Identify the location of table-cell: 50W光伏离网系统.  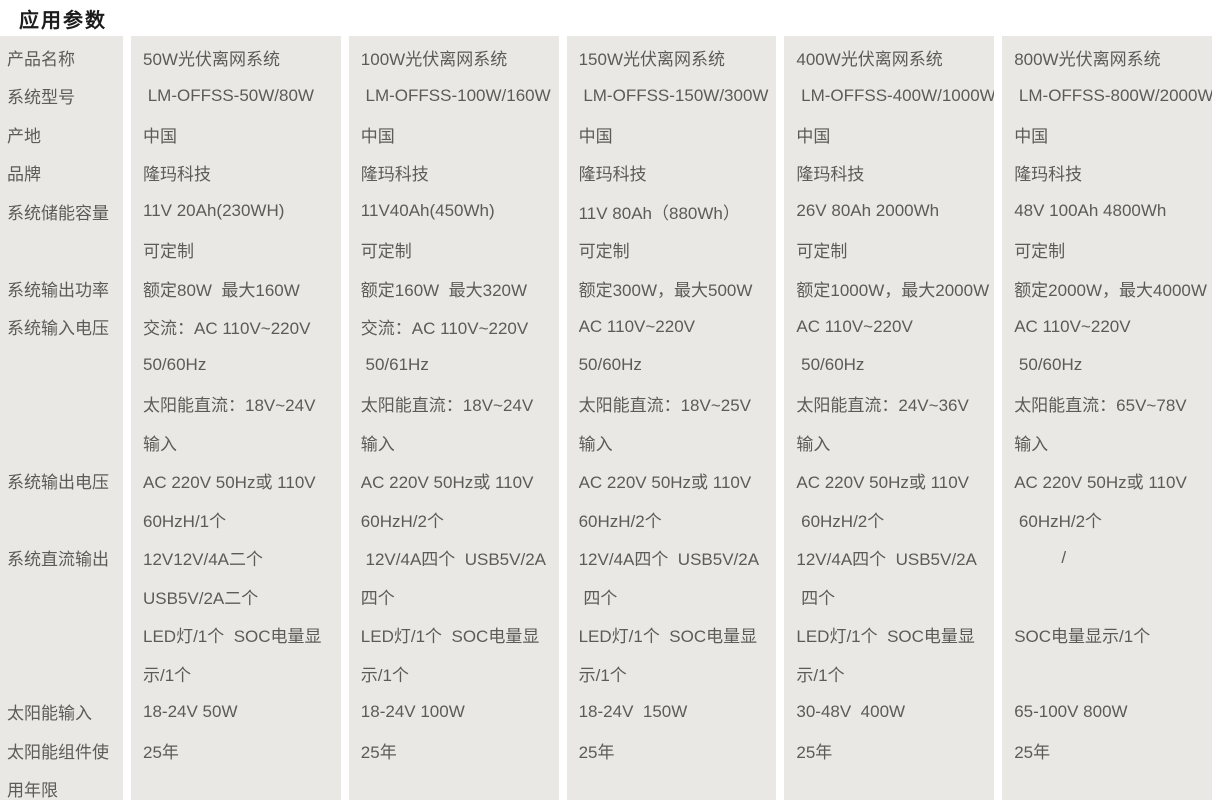
(211, 59).